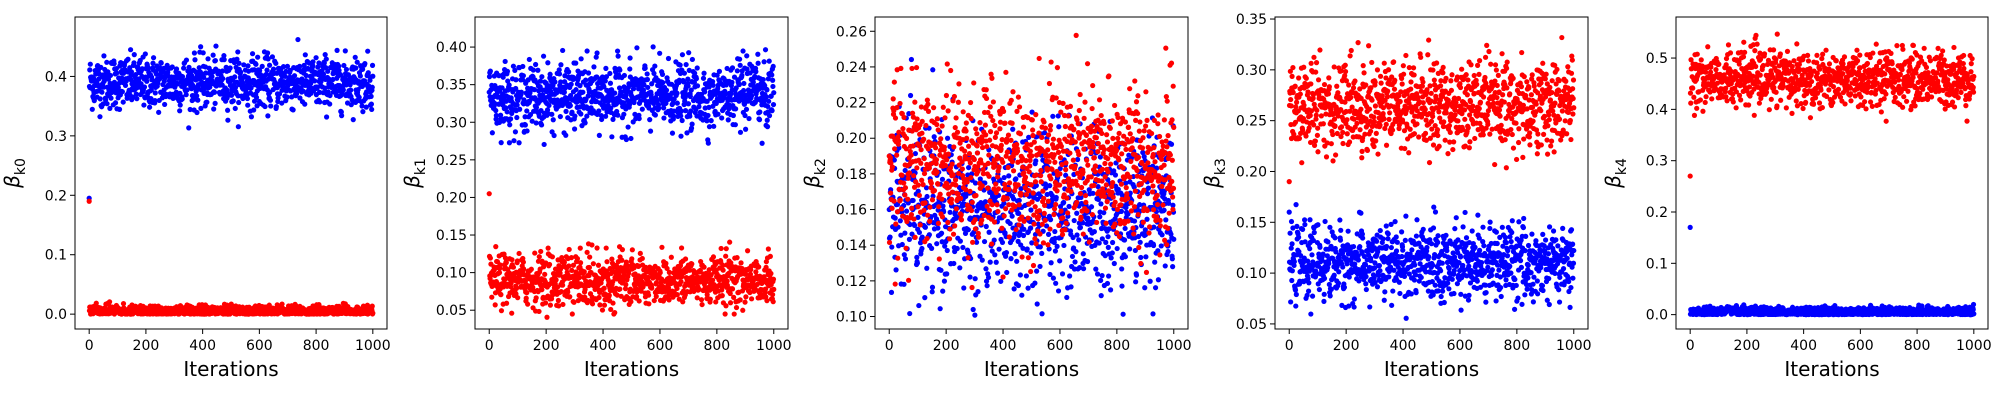 This screenshot has width=2000, height=400. I want to click on y-tick-label: 0.20, so click(451, 198).